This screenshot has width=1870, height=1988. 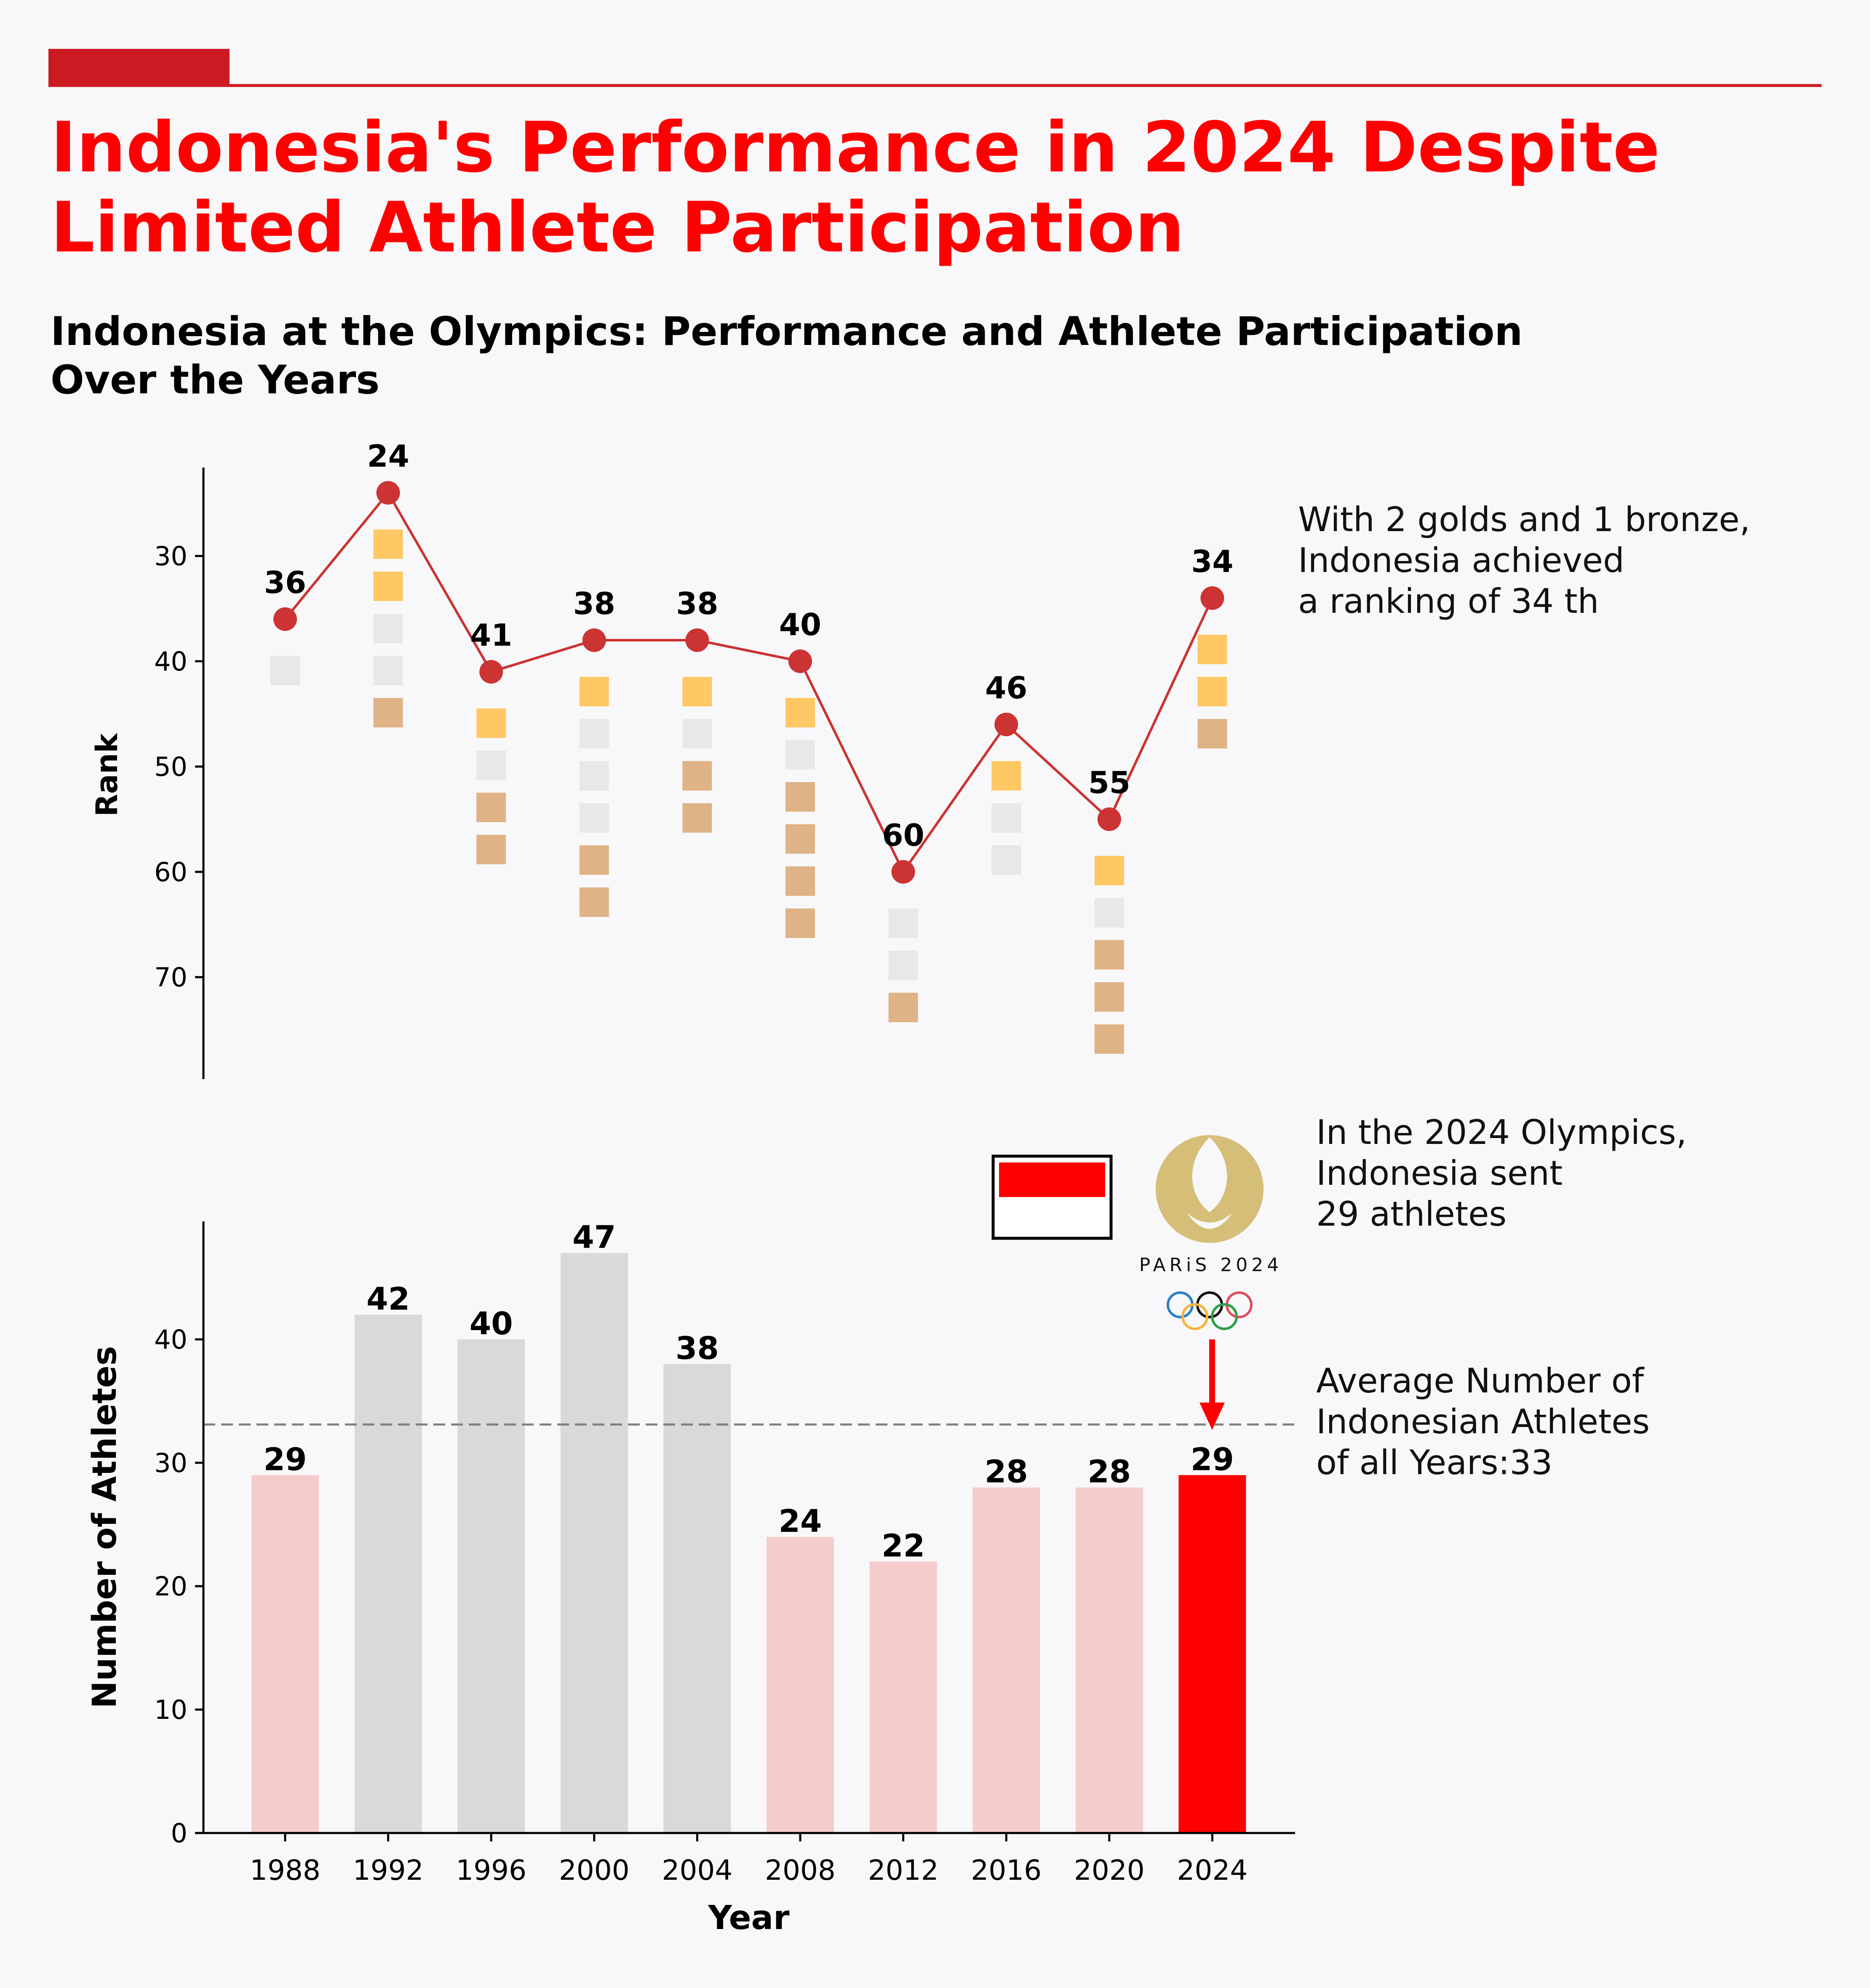 I want to click on bar-value-label: 38, so click(x=697, y=1349).